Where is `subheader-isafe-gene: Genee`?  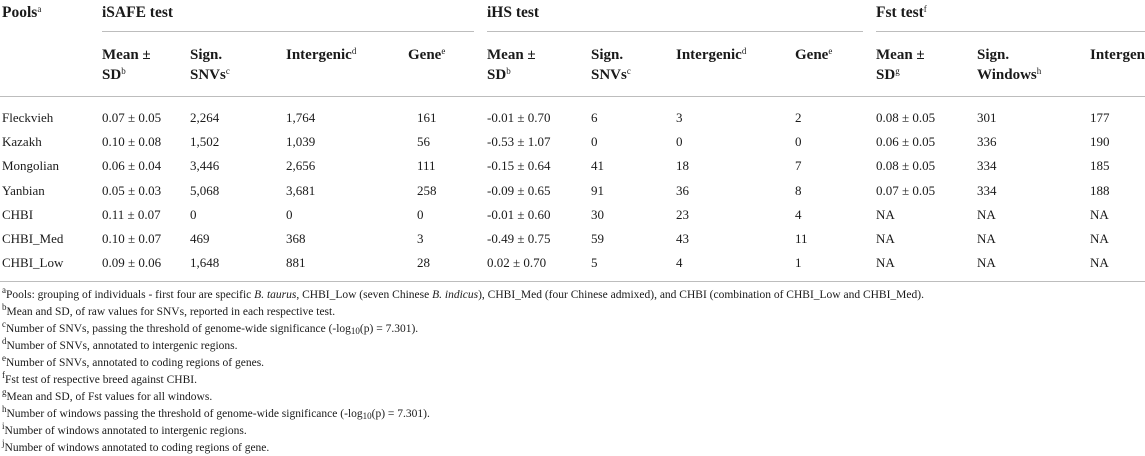 subheader-isafe-gene: Genee is located at coordinates (426, 55).